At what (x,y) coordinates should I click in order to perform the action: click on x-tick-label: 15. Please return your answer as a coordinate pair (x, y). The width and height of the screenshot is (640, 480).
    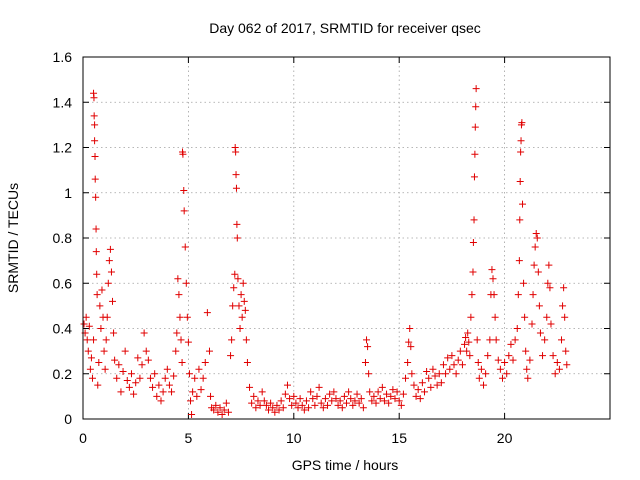
    Looking at the image, I should click on (399, 438).